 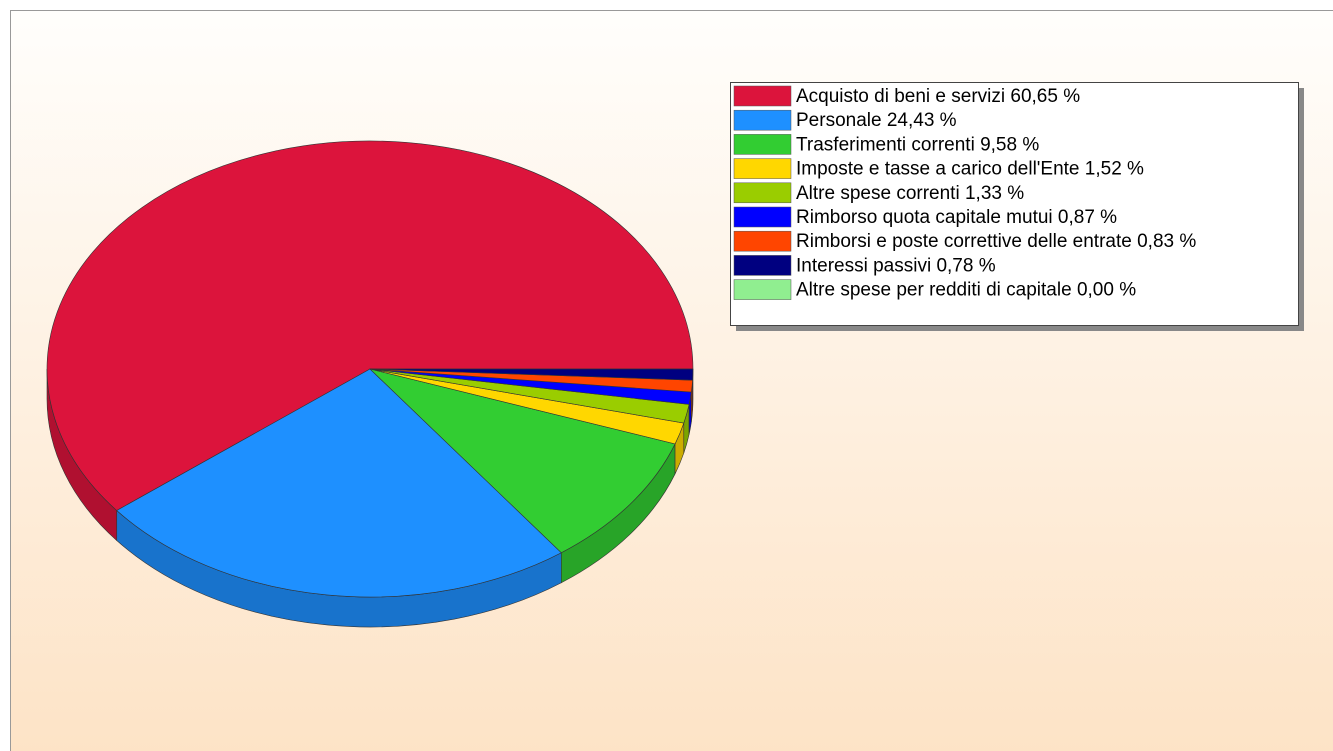 I want to click on legend-value: 24,43 %, so click(x=922, y=120).